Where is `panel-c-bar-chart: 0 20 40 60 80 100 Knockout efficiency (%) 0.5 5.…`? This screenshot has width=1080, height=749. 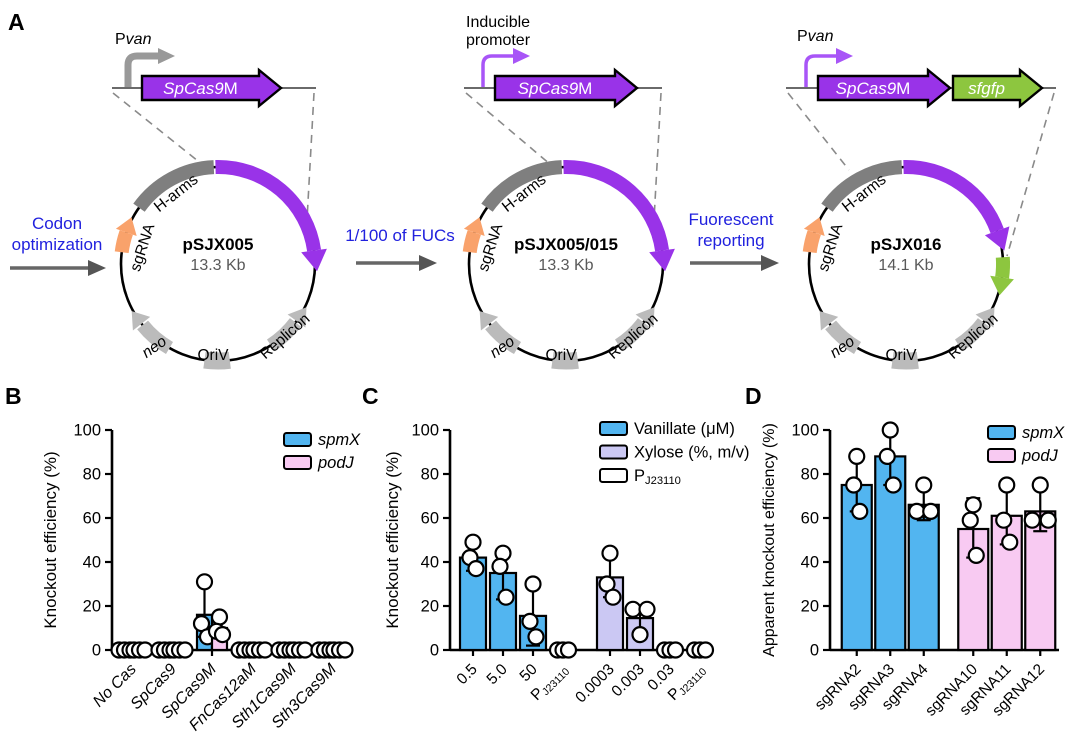 panel-c-bar-chart: 0 20 40 60 80 100 Knockout efficiency (%) 0.5 5.… is located at coordinates (566, 563).